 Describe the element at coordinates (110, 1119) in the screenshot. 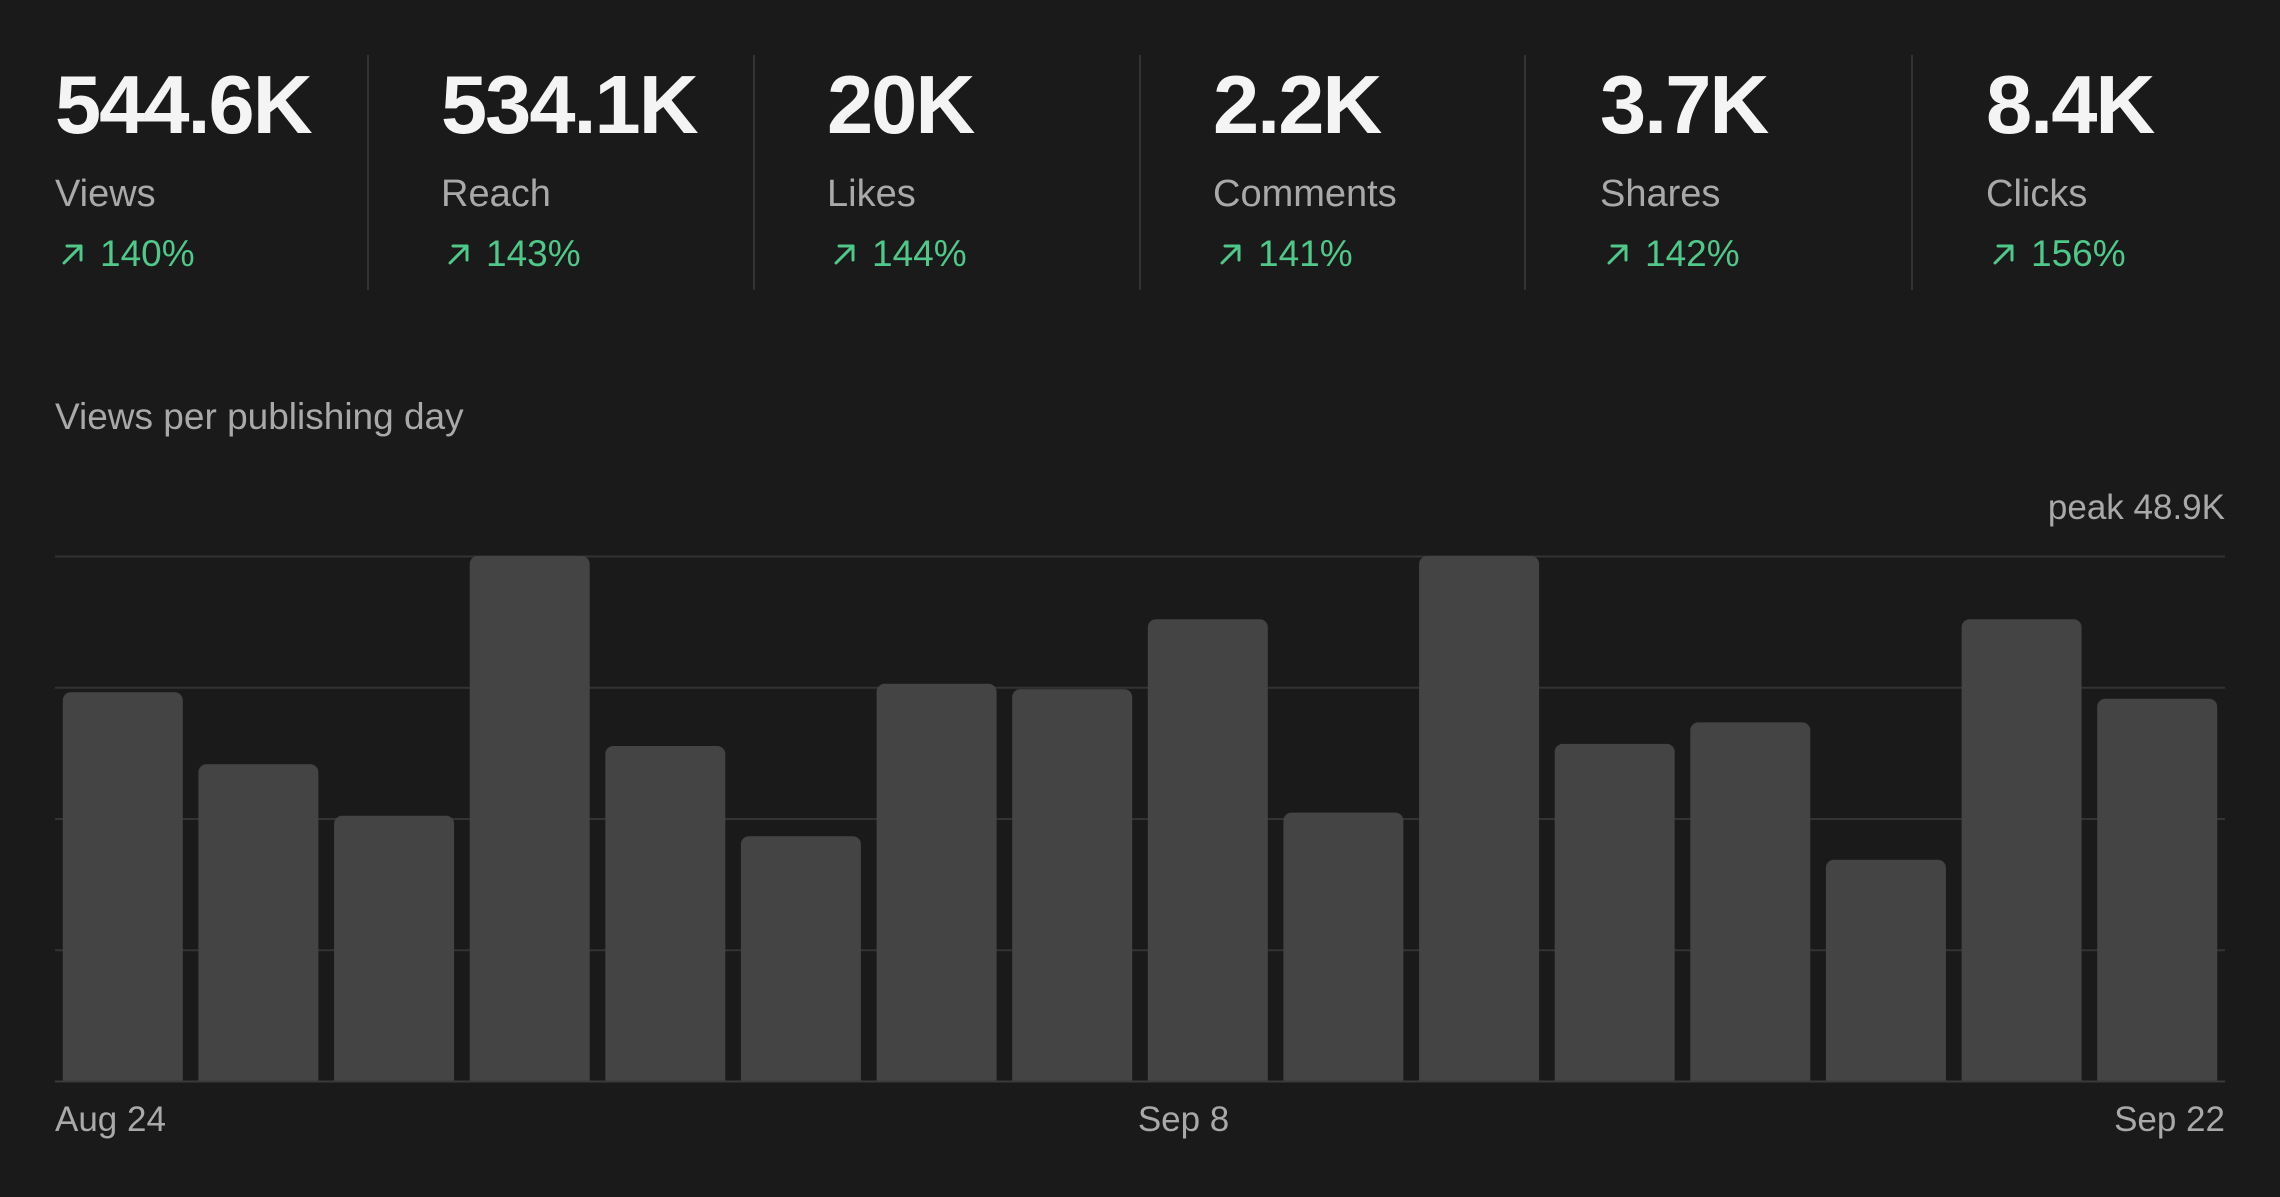

I see `x-tick-label: Aug 24` at that location.